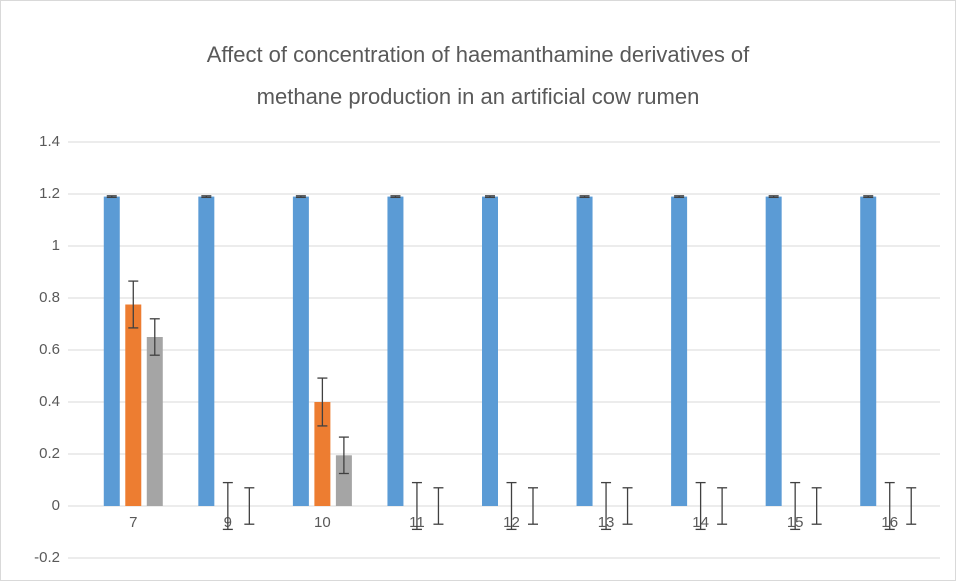  Describe the element at coordinates (49, 401) in the screenshot. I see `y-tick-label: 0.4` at that location.